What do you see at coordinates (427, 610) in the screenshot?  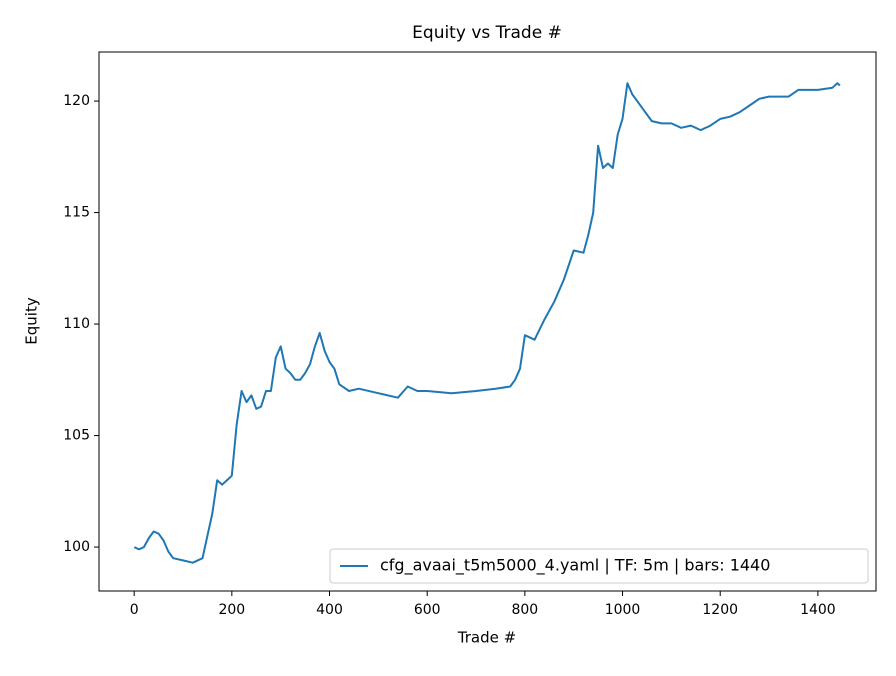 I see `x-tick-label: 600` at bounding box center [427, 610].